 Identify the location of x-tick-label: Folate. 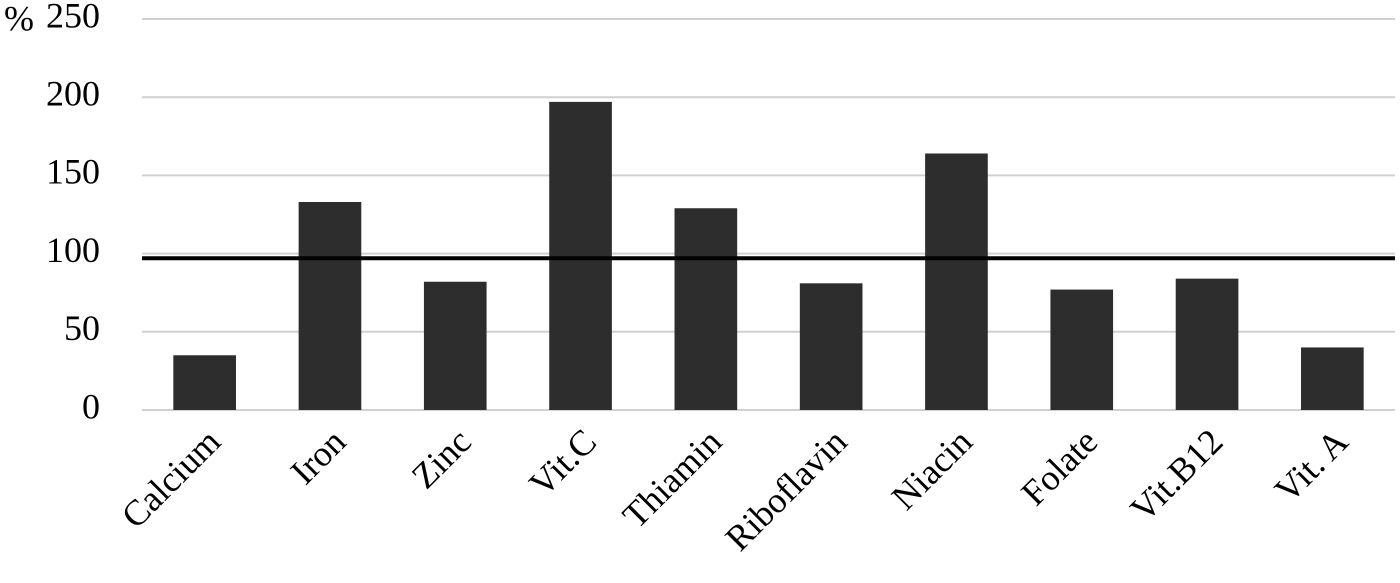
(1059, 467).